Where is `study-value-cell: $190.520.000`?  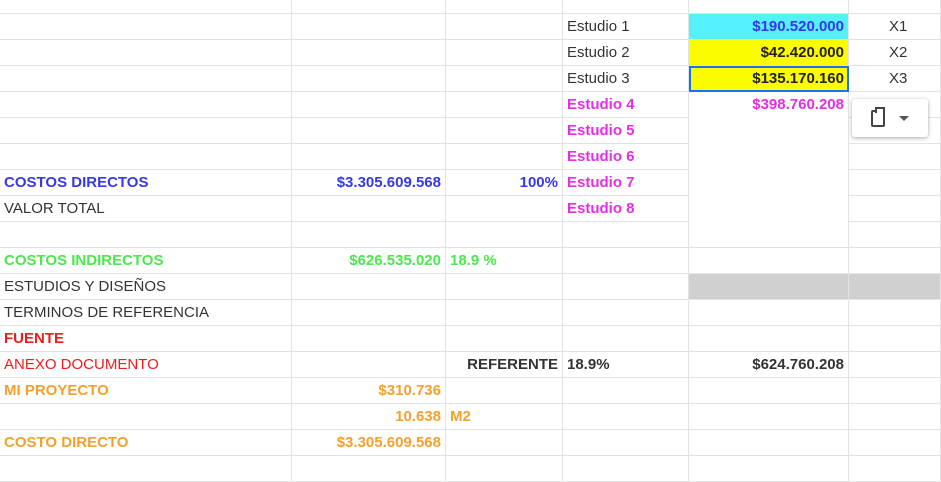
study-value-cell: $190.520.000 is located at coordinates (769, 27).